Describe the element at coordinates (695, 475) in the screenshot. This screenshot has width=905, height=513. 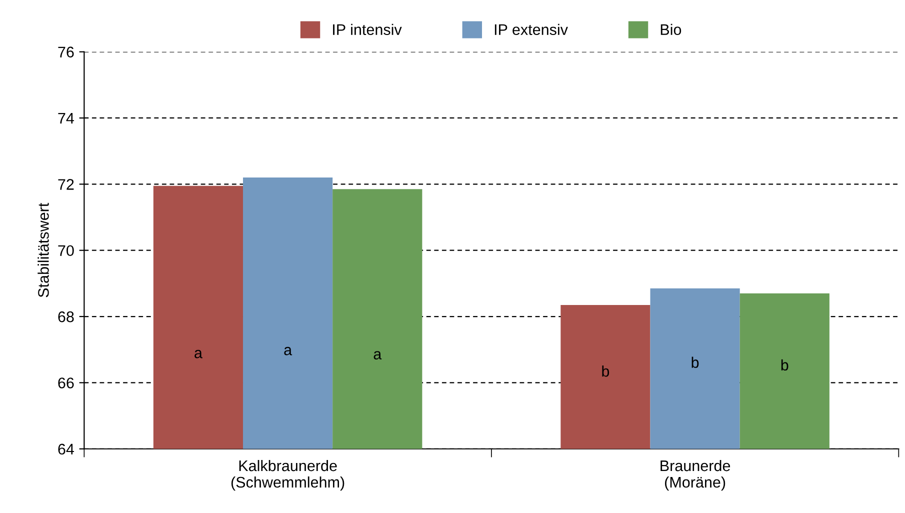
I see `x-tick-label: Braunerde (Moräne)` at that location.